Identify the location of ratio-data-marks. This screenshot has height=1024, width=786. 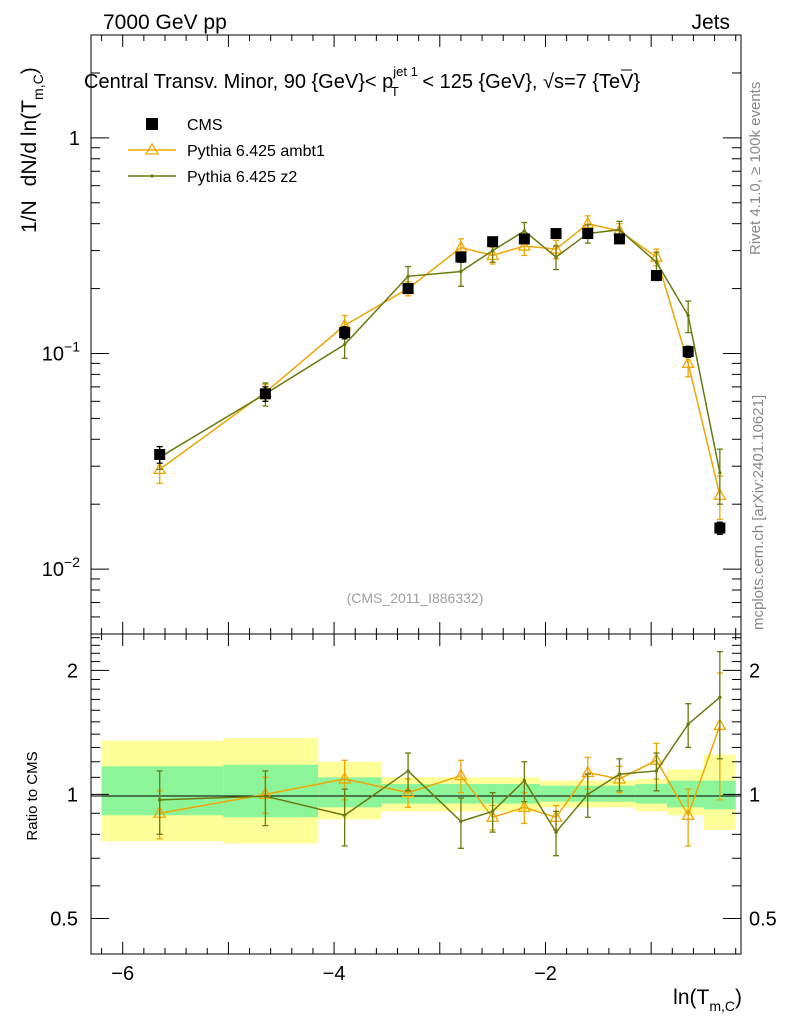
(440, 753).